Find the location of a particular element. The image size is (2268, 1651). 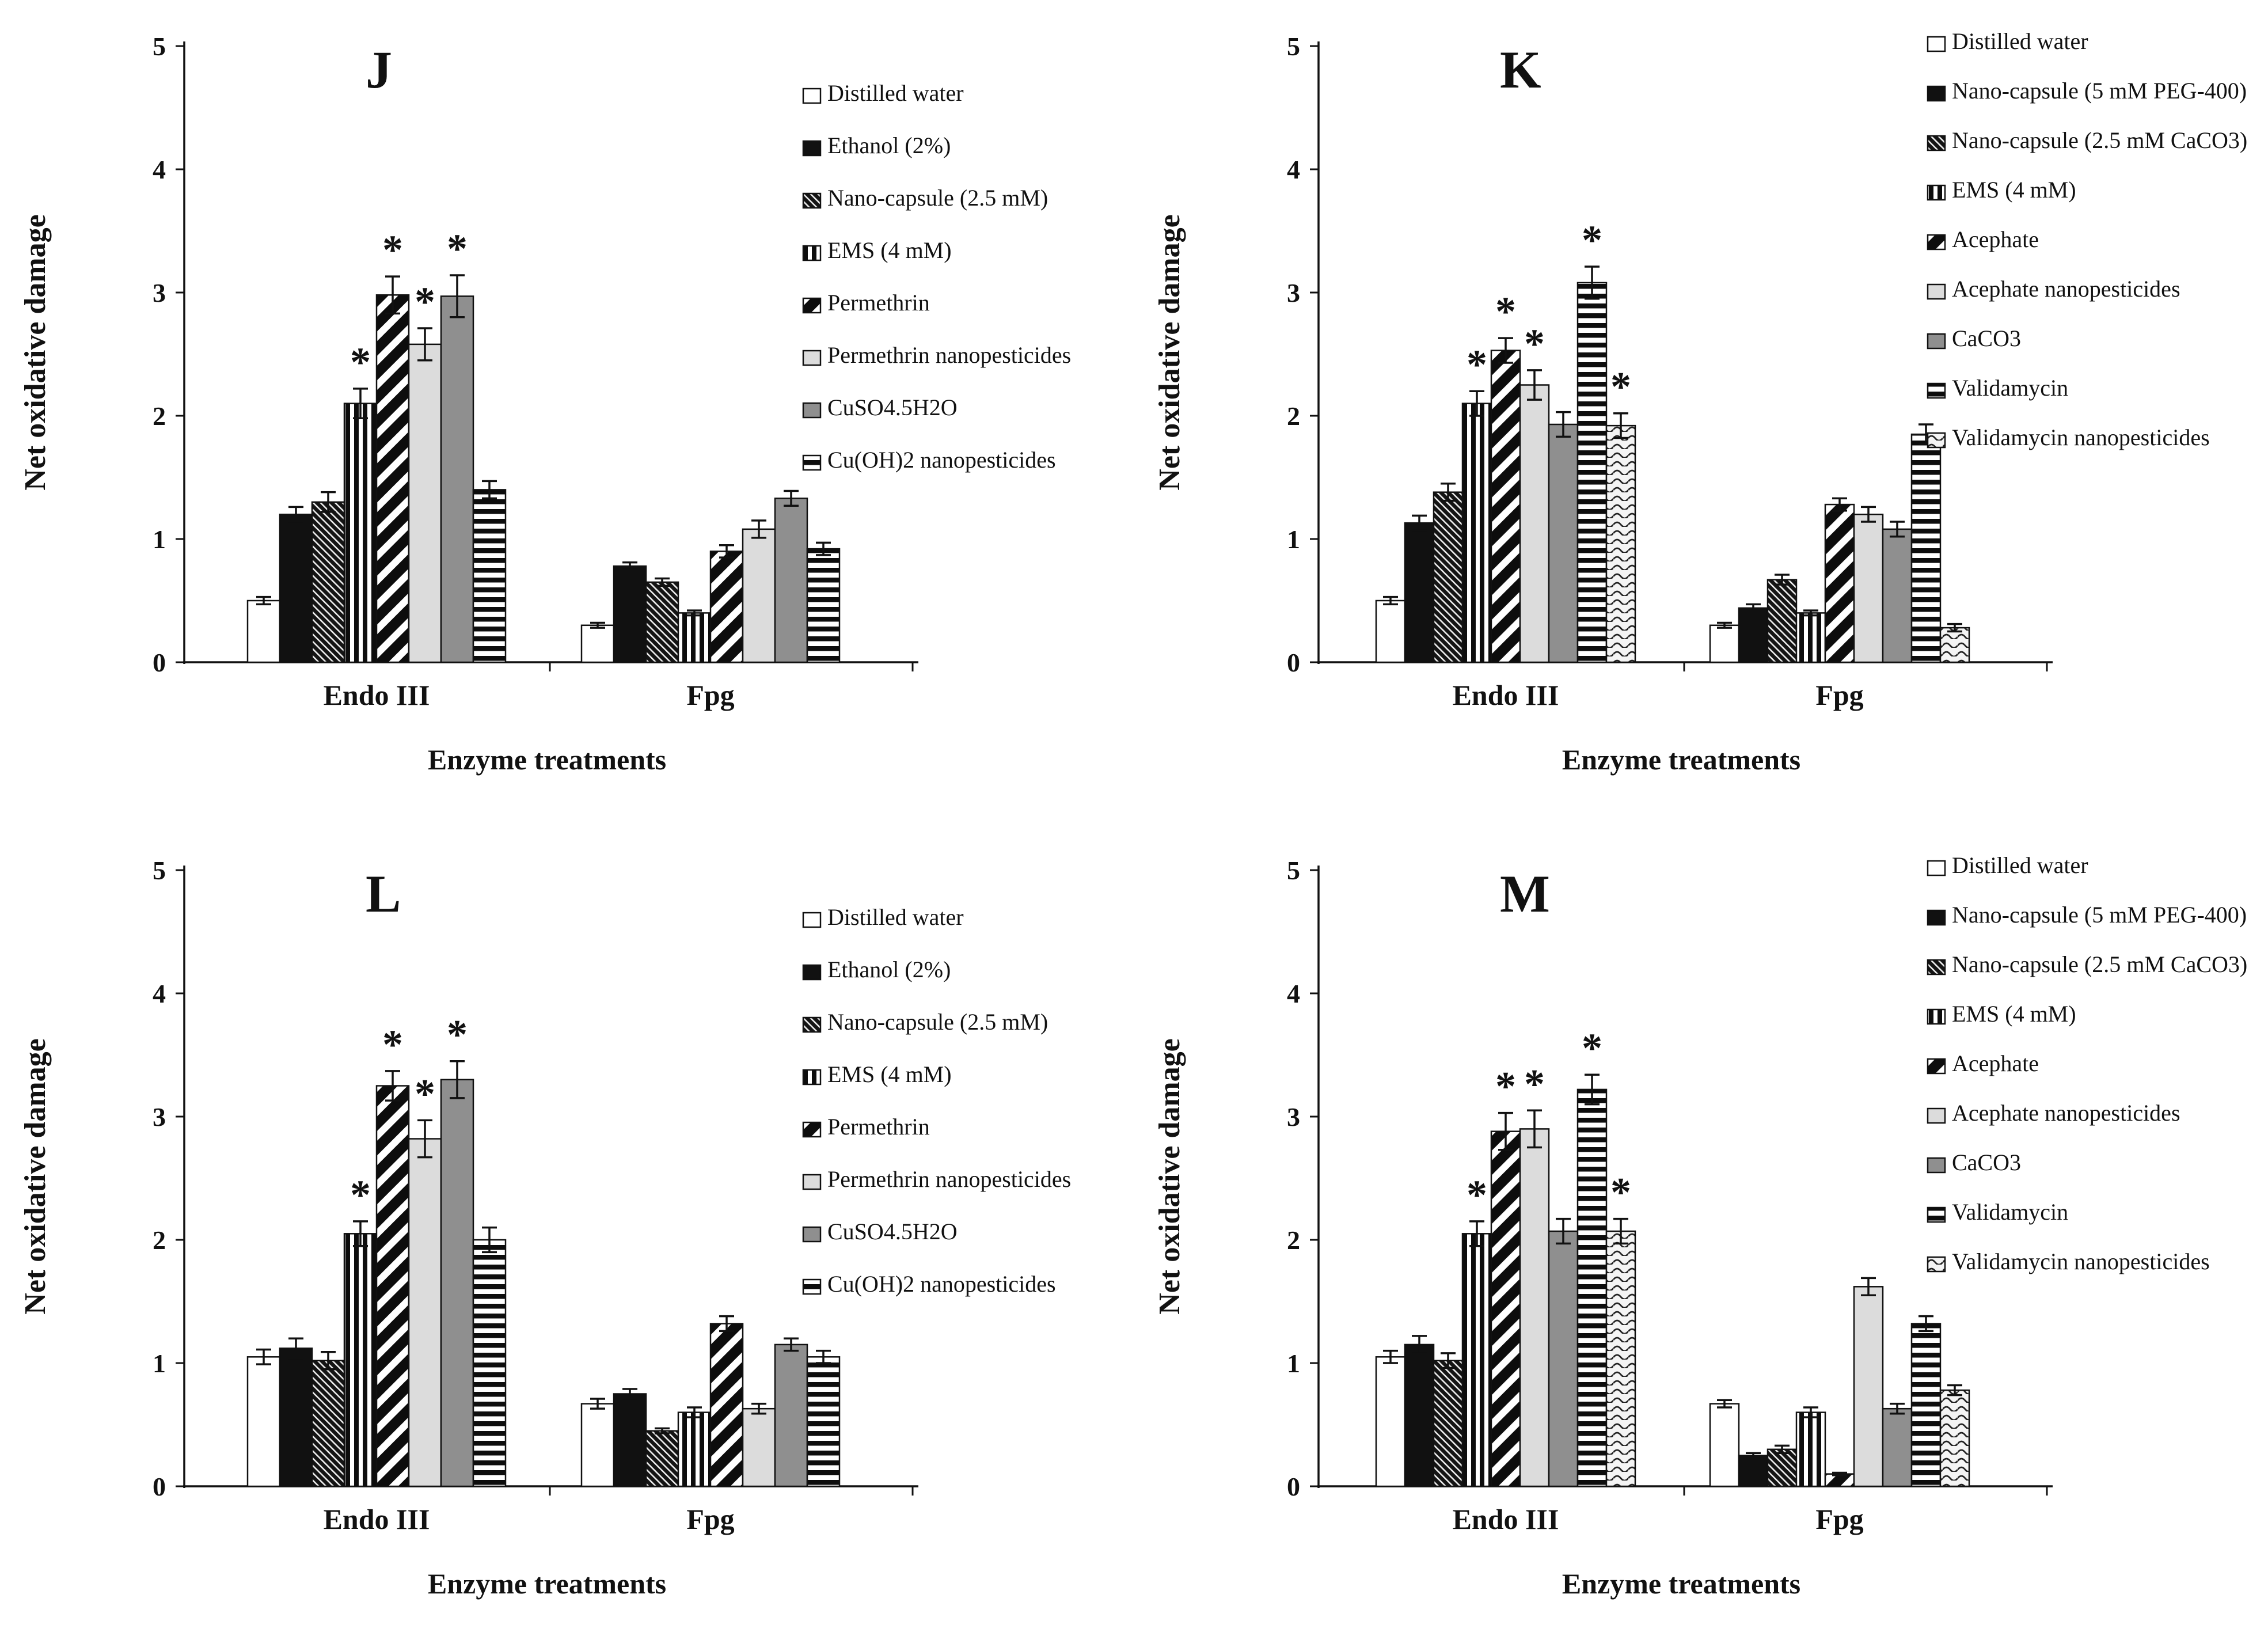

x-category-label: Endo III is located at coordinates (377, 695).